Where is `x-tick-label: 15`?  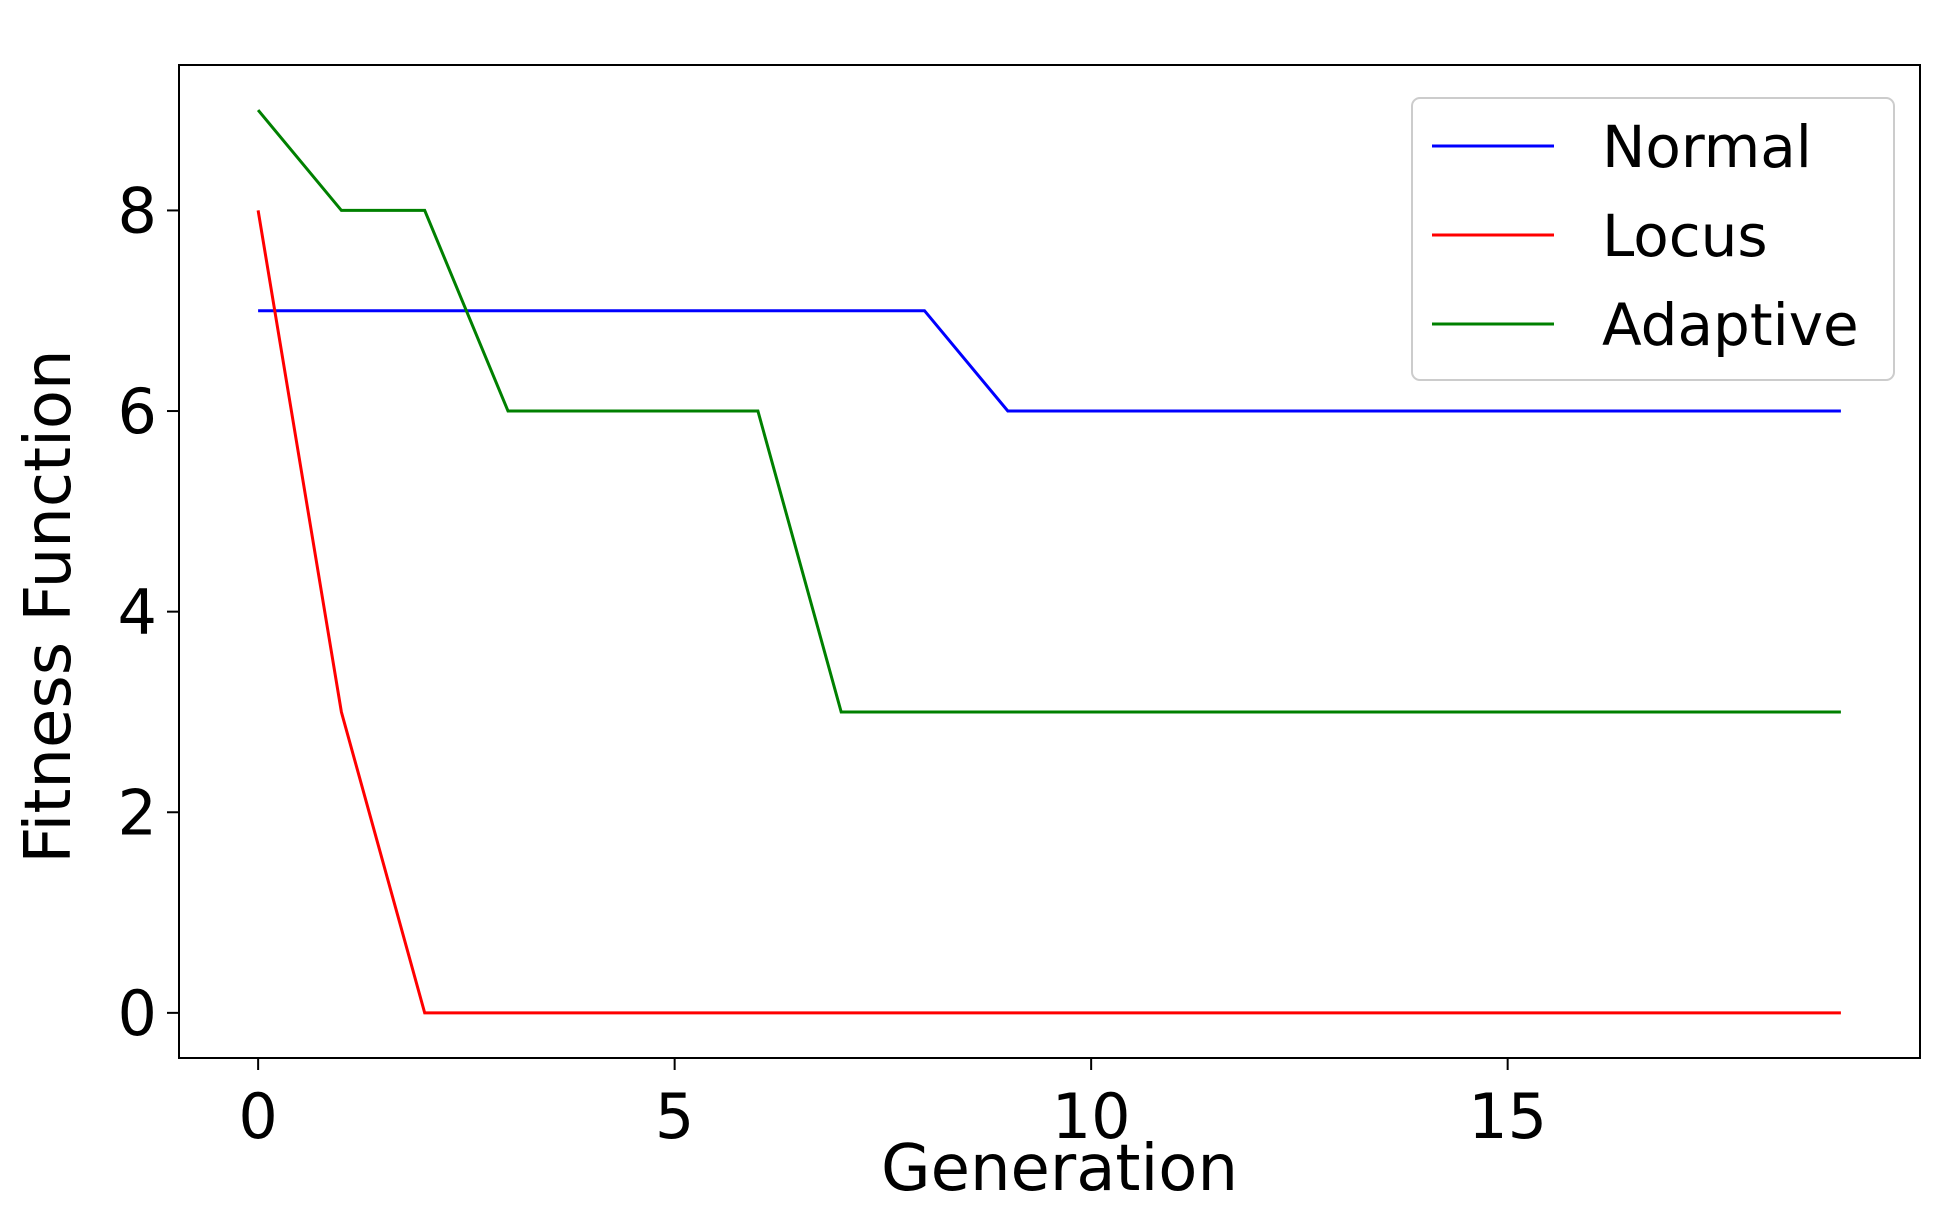 x-tick-label: 15 is located at coordinates (1507, 1116).